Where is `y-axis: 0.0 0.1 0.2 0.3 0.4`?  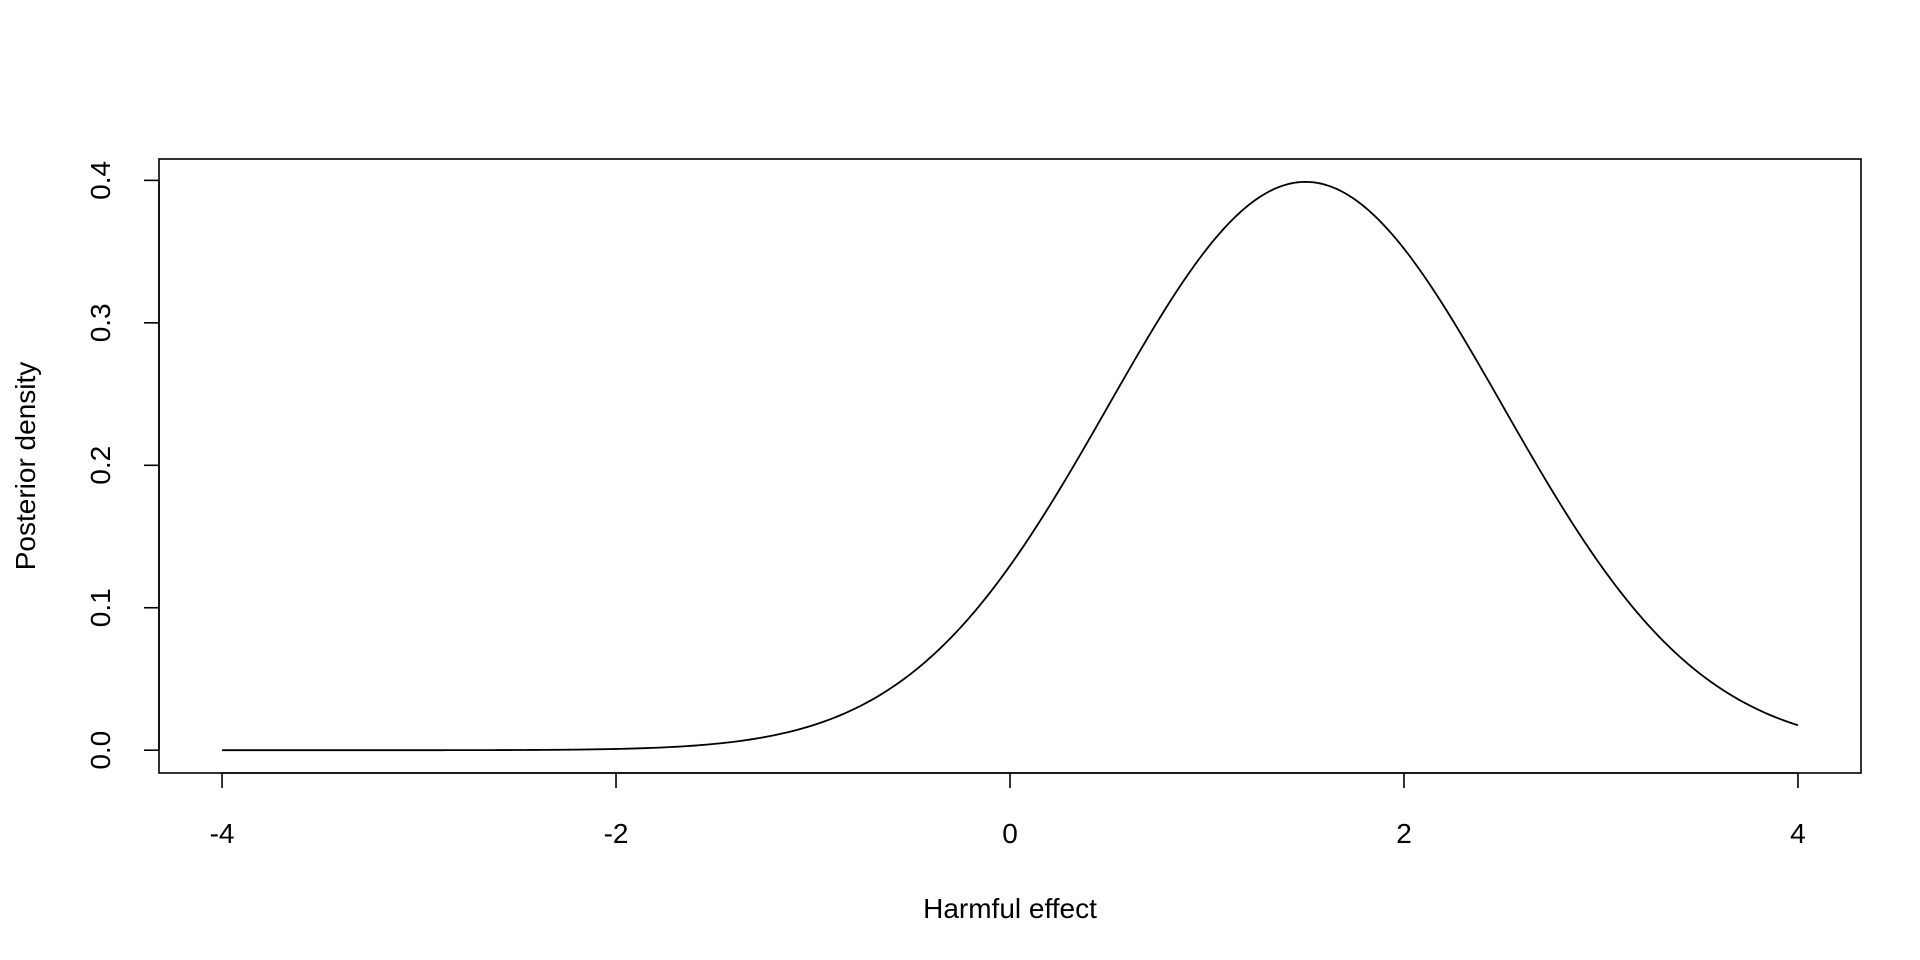
y-axis: 0.0 0.1 0.2 0.3 0.4 is located at coordinates (122, 465).